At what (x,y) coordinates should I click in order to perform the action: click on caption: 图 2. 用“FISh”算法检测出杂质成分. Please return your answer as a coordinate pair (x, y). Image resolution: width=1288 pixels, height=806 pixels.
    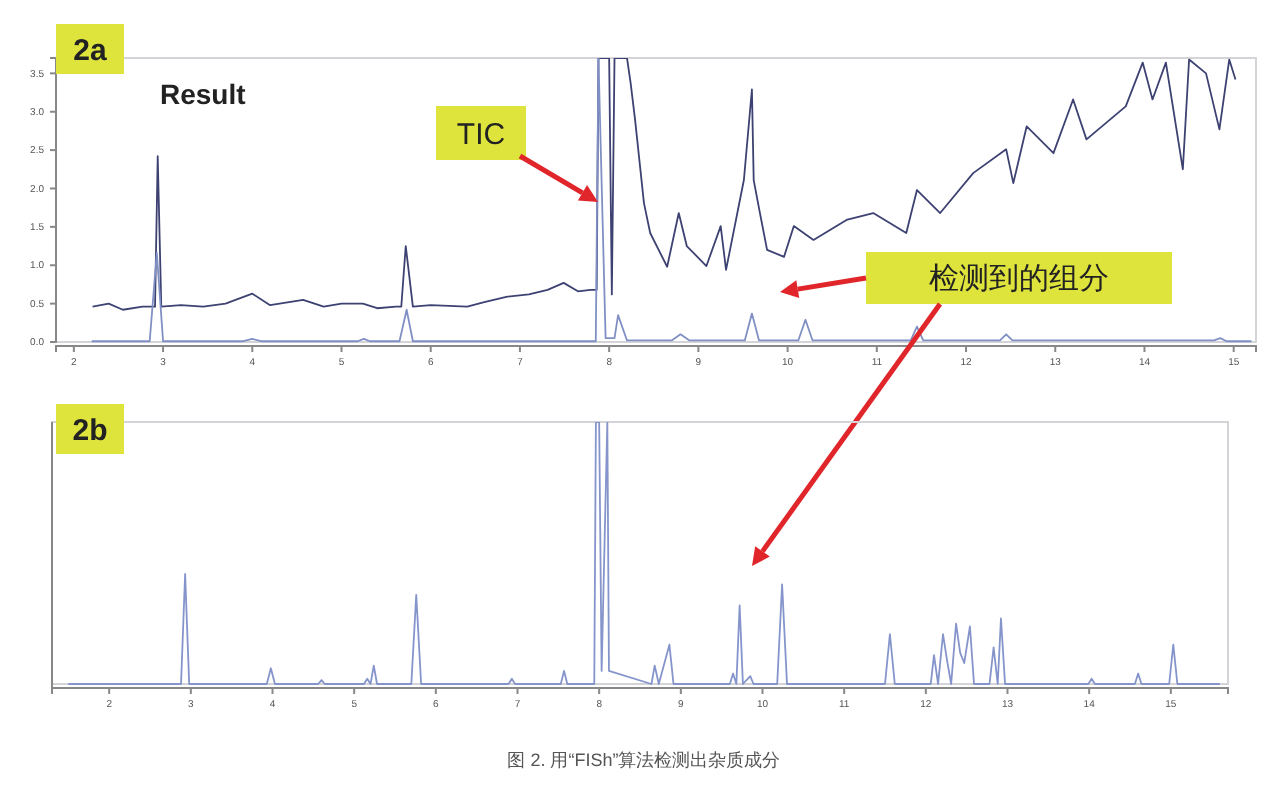
    Looking at the image, I should click on (644, 760).